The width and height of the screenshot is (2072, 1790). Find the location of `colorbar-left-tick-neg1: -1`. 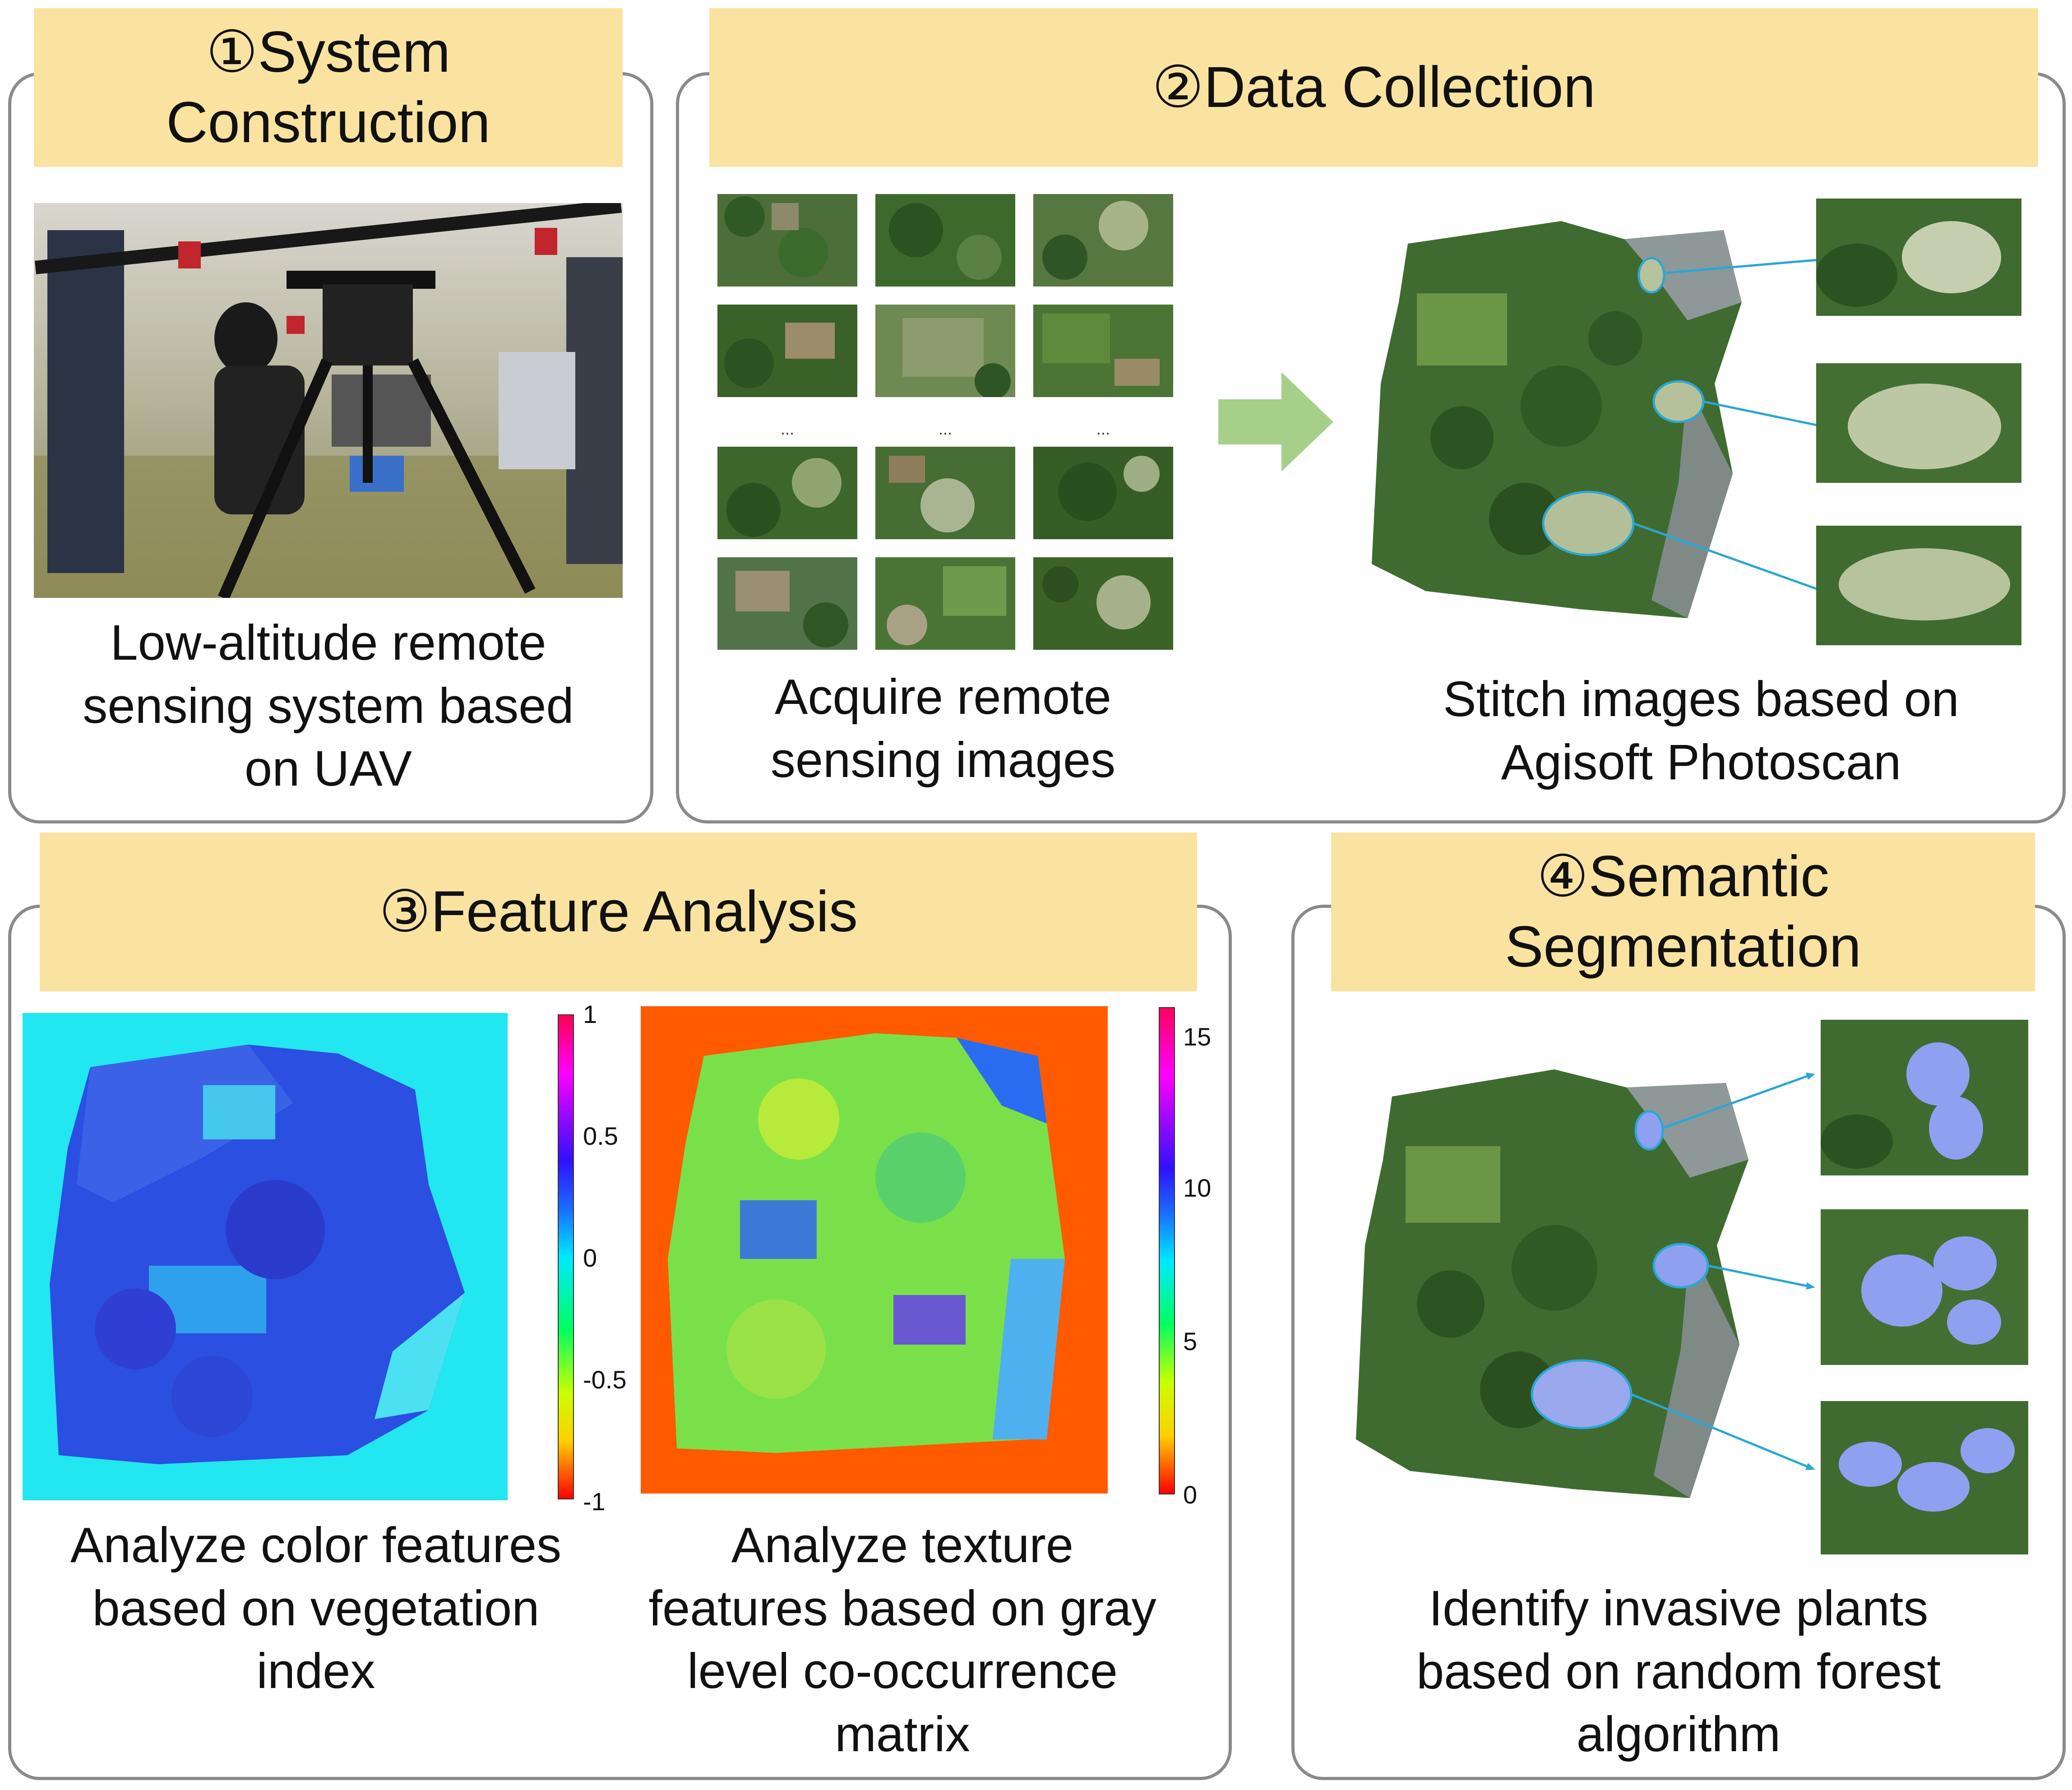

colorbar-left-tick-neg1: -1 is located at coordinates (595, 1501).